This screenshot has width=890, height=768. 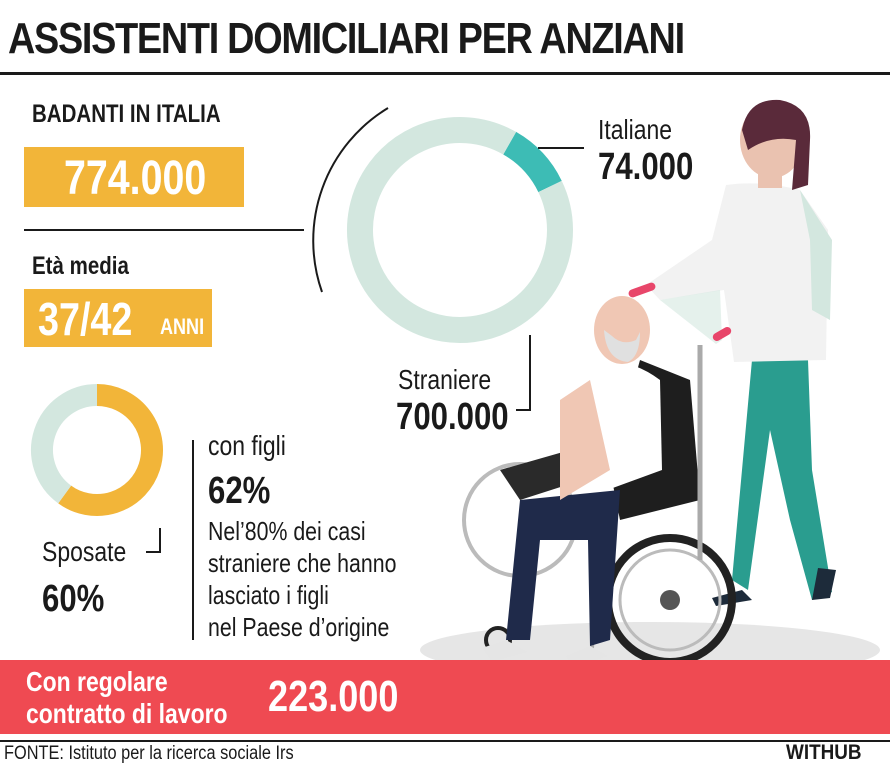 What do you see at coordinates (445, 379) in the screenshot?
I see `straniere-label: Straniere` at bounding box center [445, 379].